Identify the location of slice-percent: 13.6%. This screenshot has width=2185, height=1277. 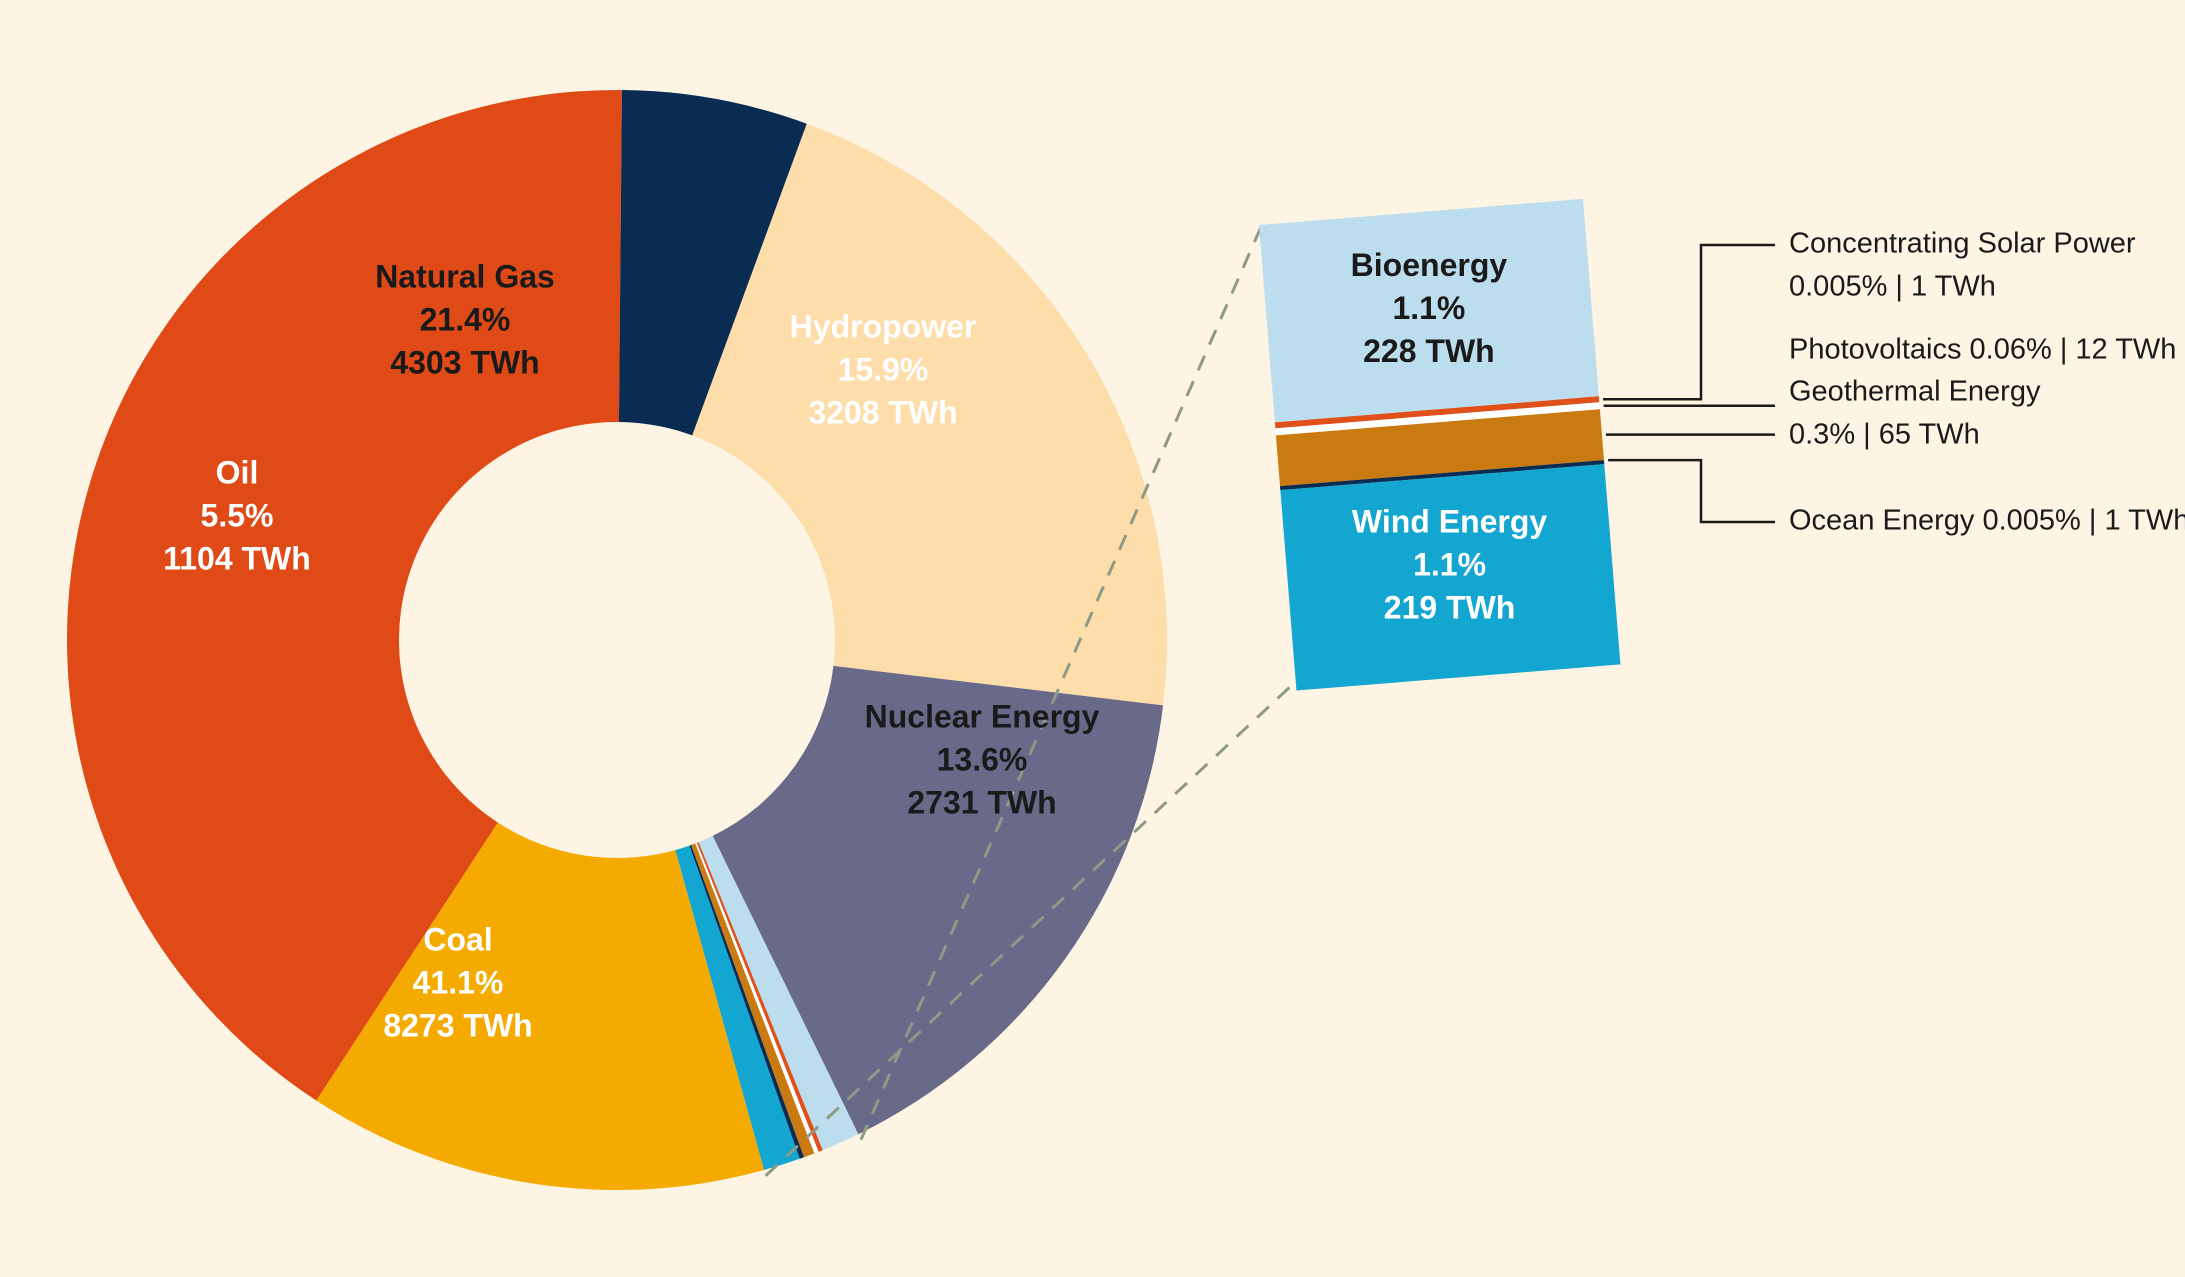
(982, 759).